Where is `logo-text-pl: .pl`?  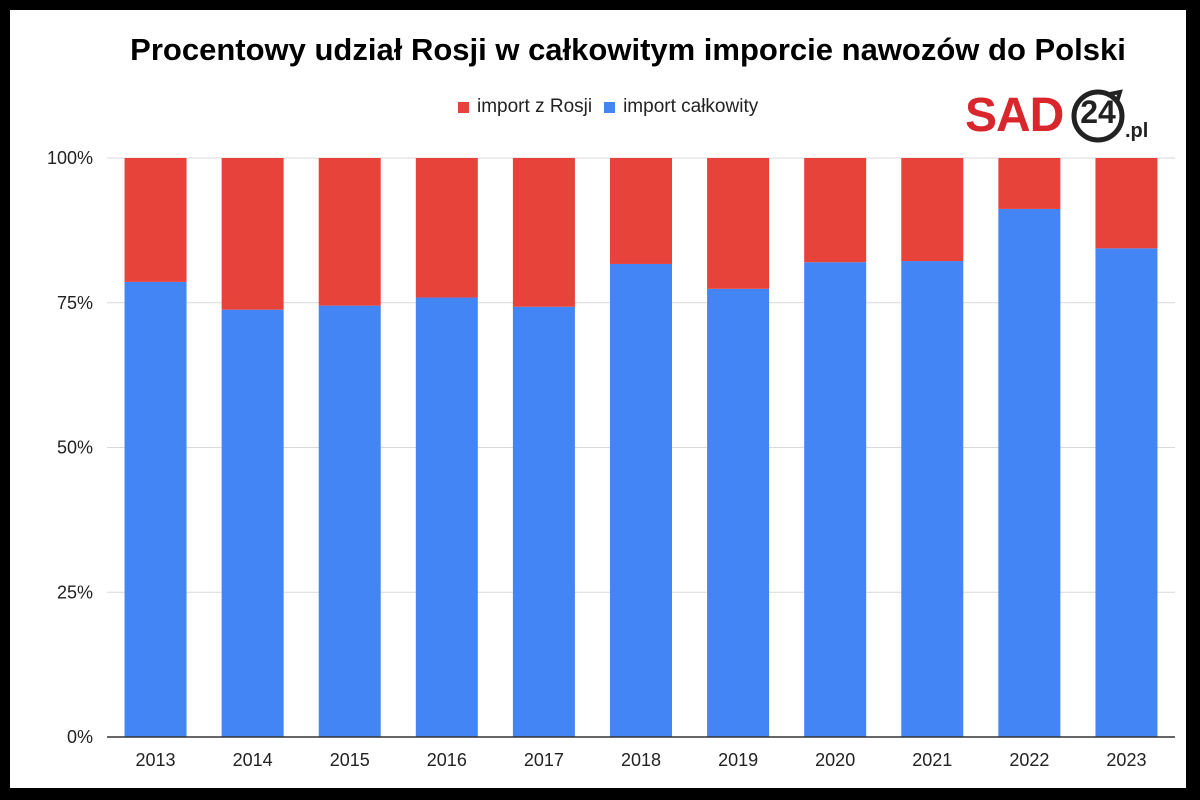
logo-text-pl: .pl is located at coordinates (1137, 131).